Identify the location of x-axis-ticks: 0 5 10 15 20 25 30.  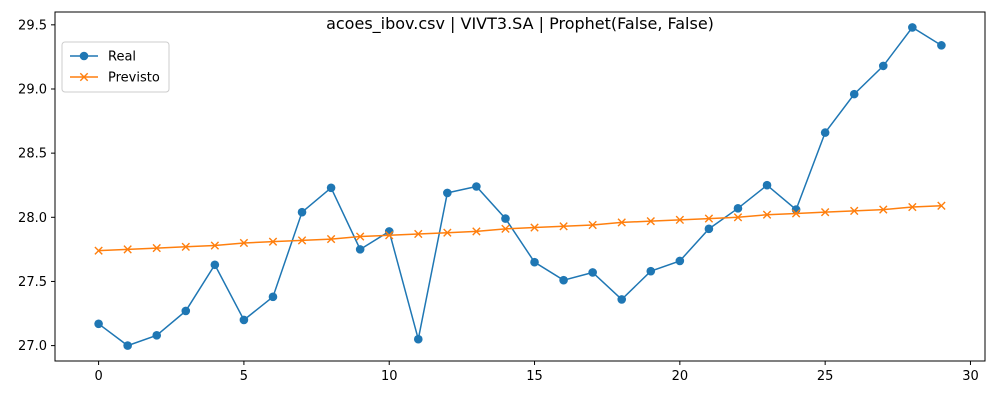
(536, 372).